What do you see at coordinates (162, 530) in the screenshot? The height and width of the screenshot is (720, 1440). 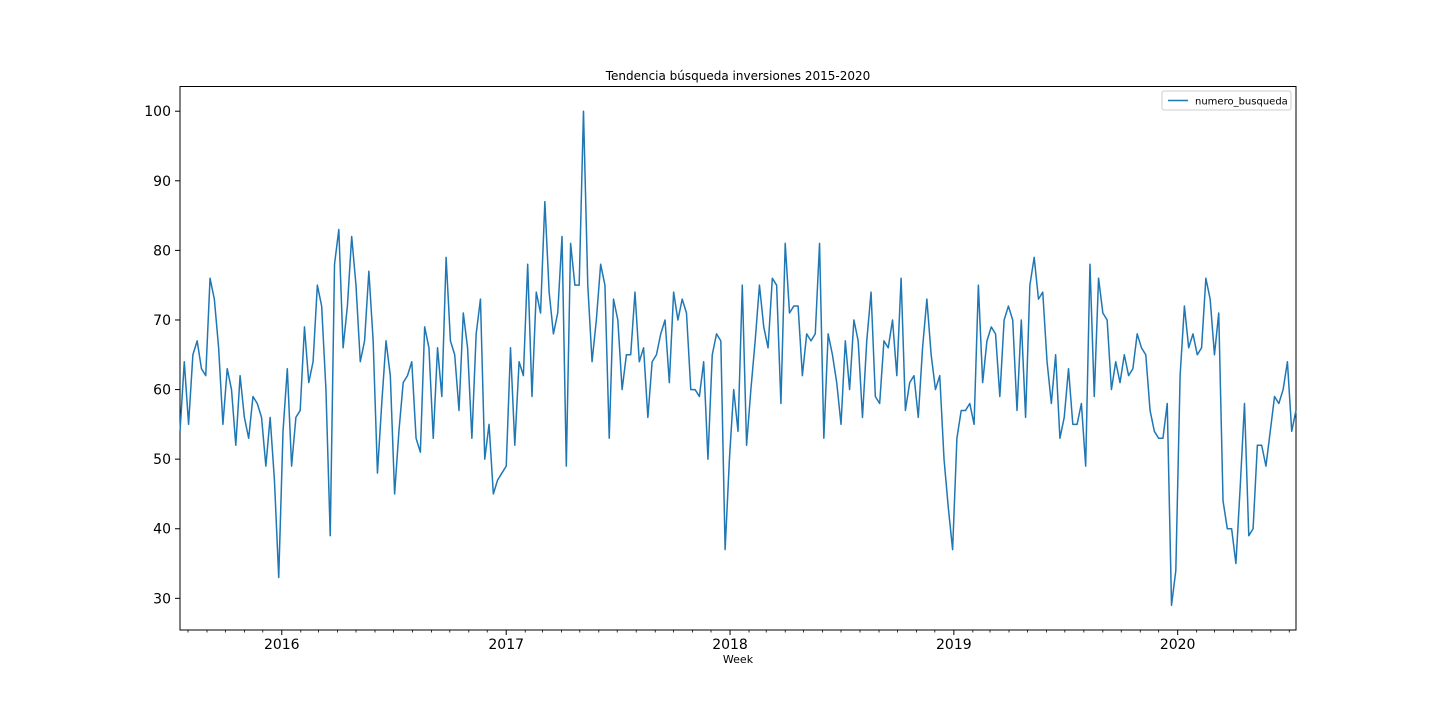 I see `y-tick-label: 40` at bounding box center [162, 530].